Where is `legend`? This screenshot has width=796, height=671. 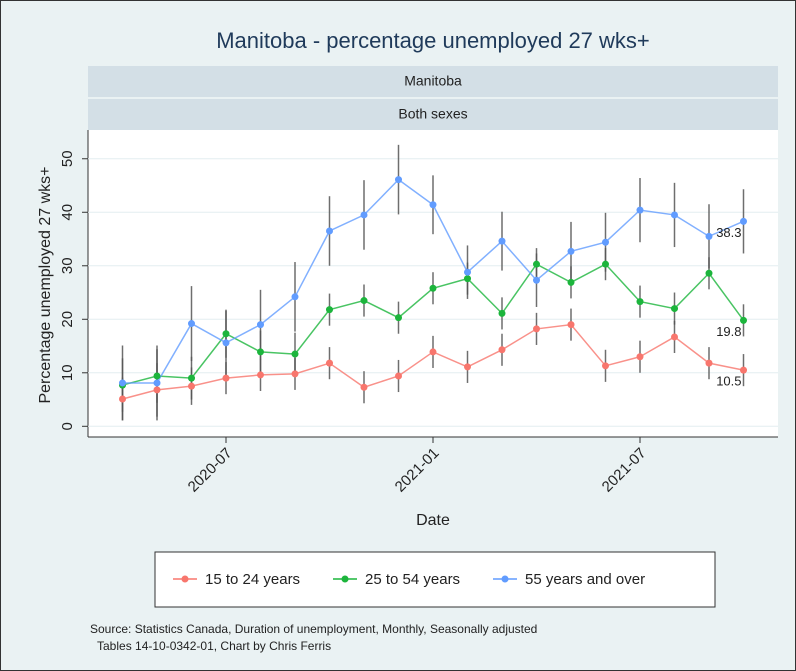
legend is located at coordinates (435, 579).